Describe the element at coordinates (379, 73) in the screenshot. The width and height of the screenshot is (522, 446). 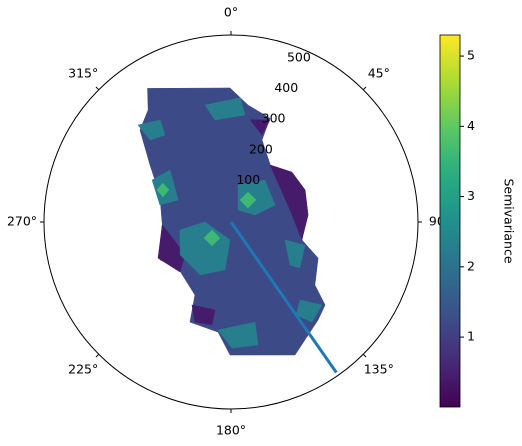
I see `theta-tick-label: 45°` at that location.